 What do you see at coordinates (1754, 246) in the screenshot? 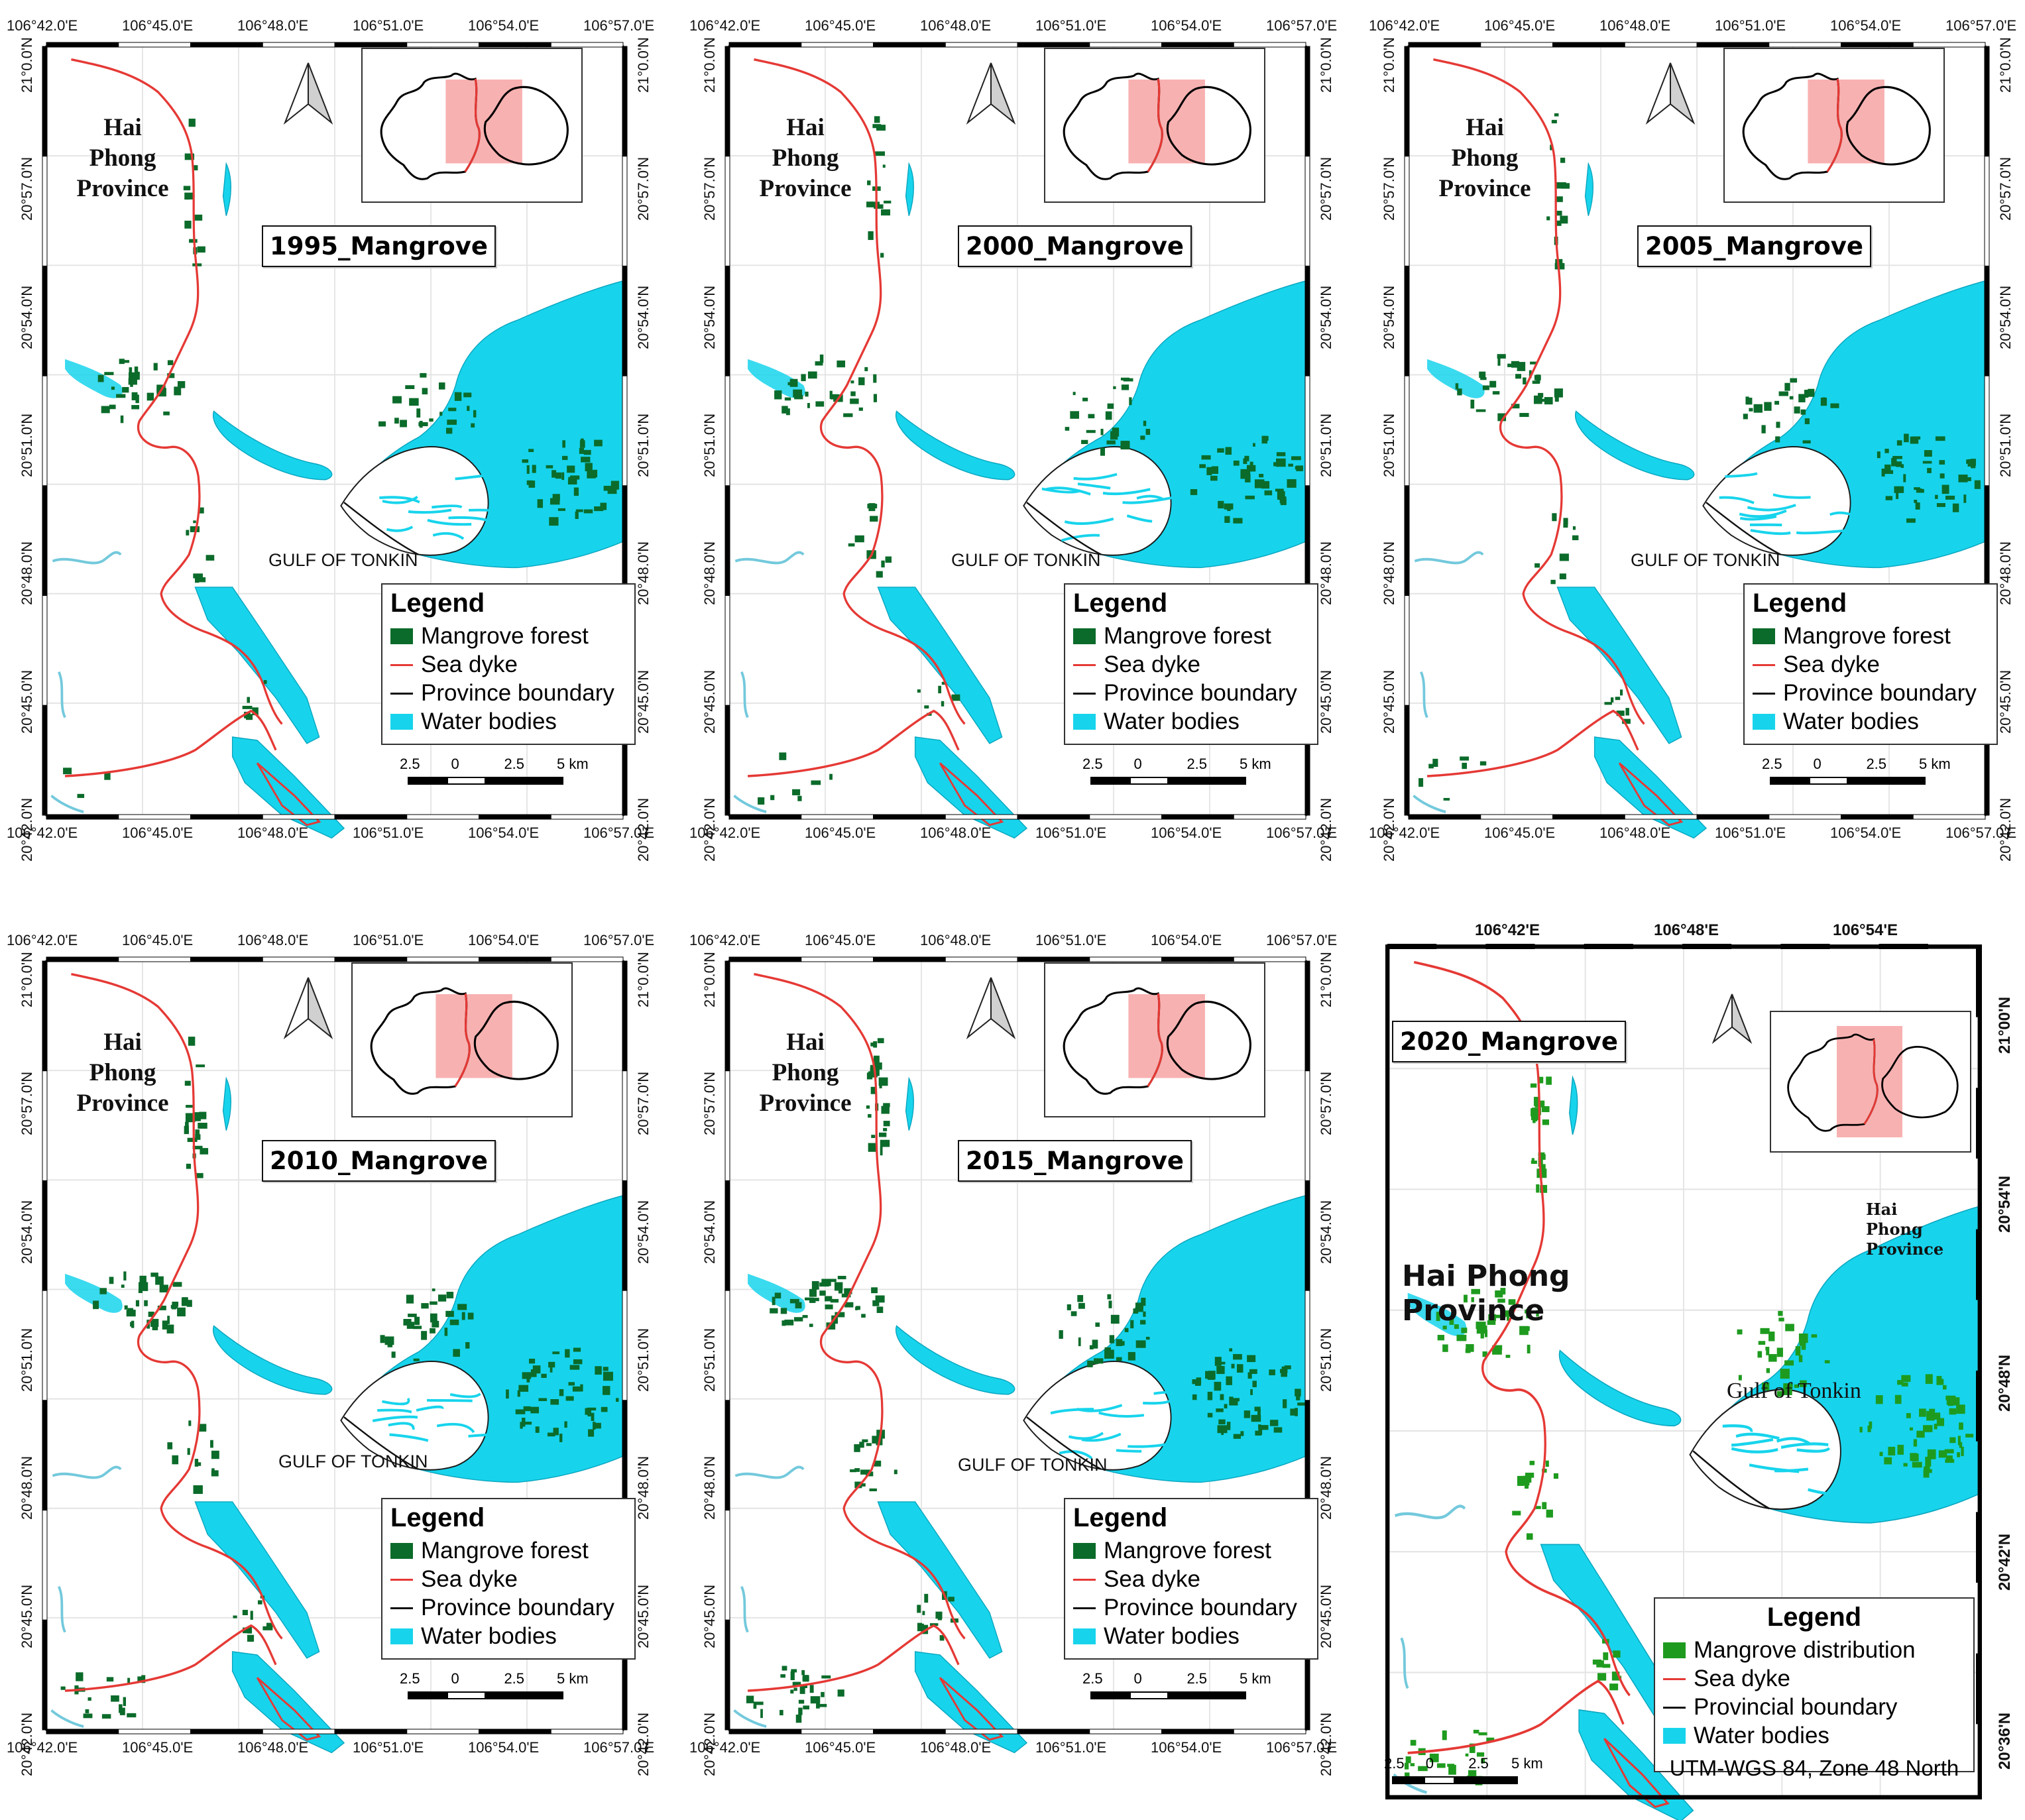
I see `year-title: 2005_Mangrove` at bounding box center [1754, 246].